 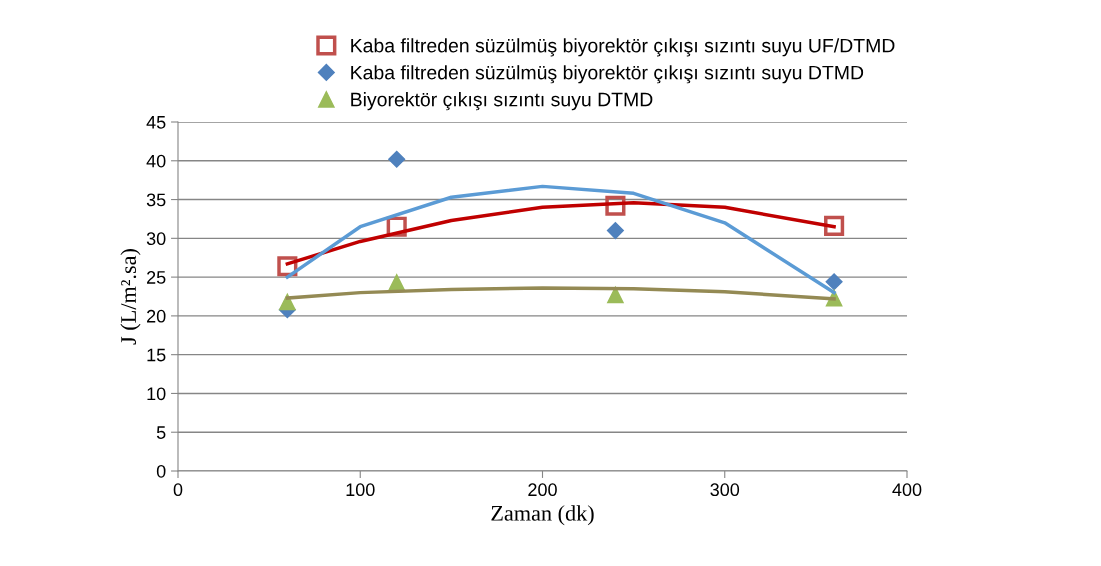 I want to click on y-tick-label: 15, so click(x=156, y=355).